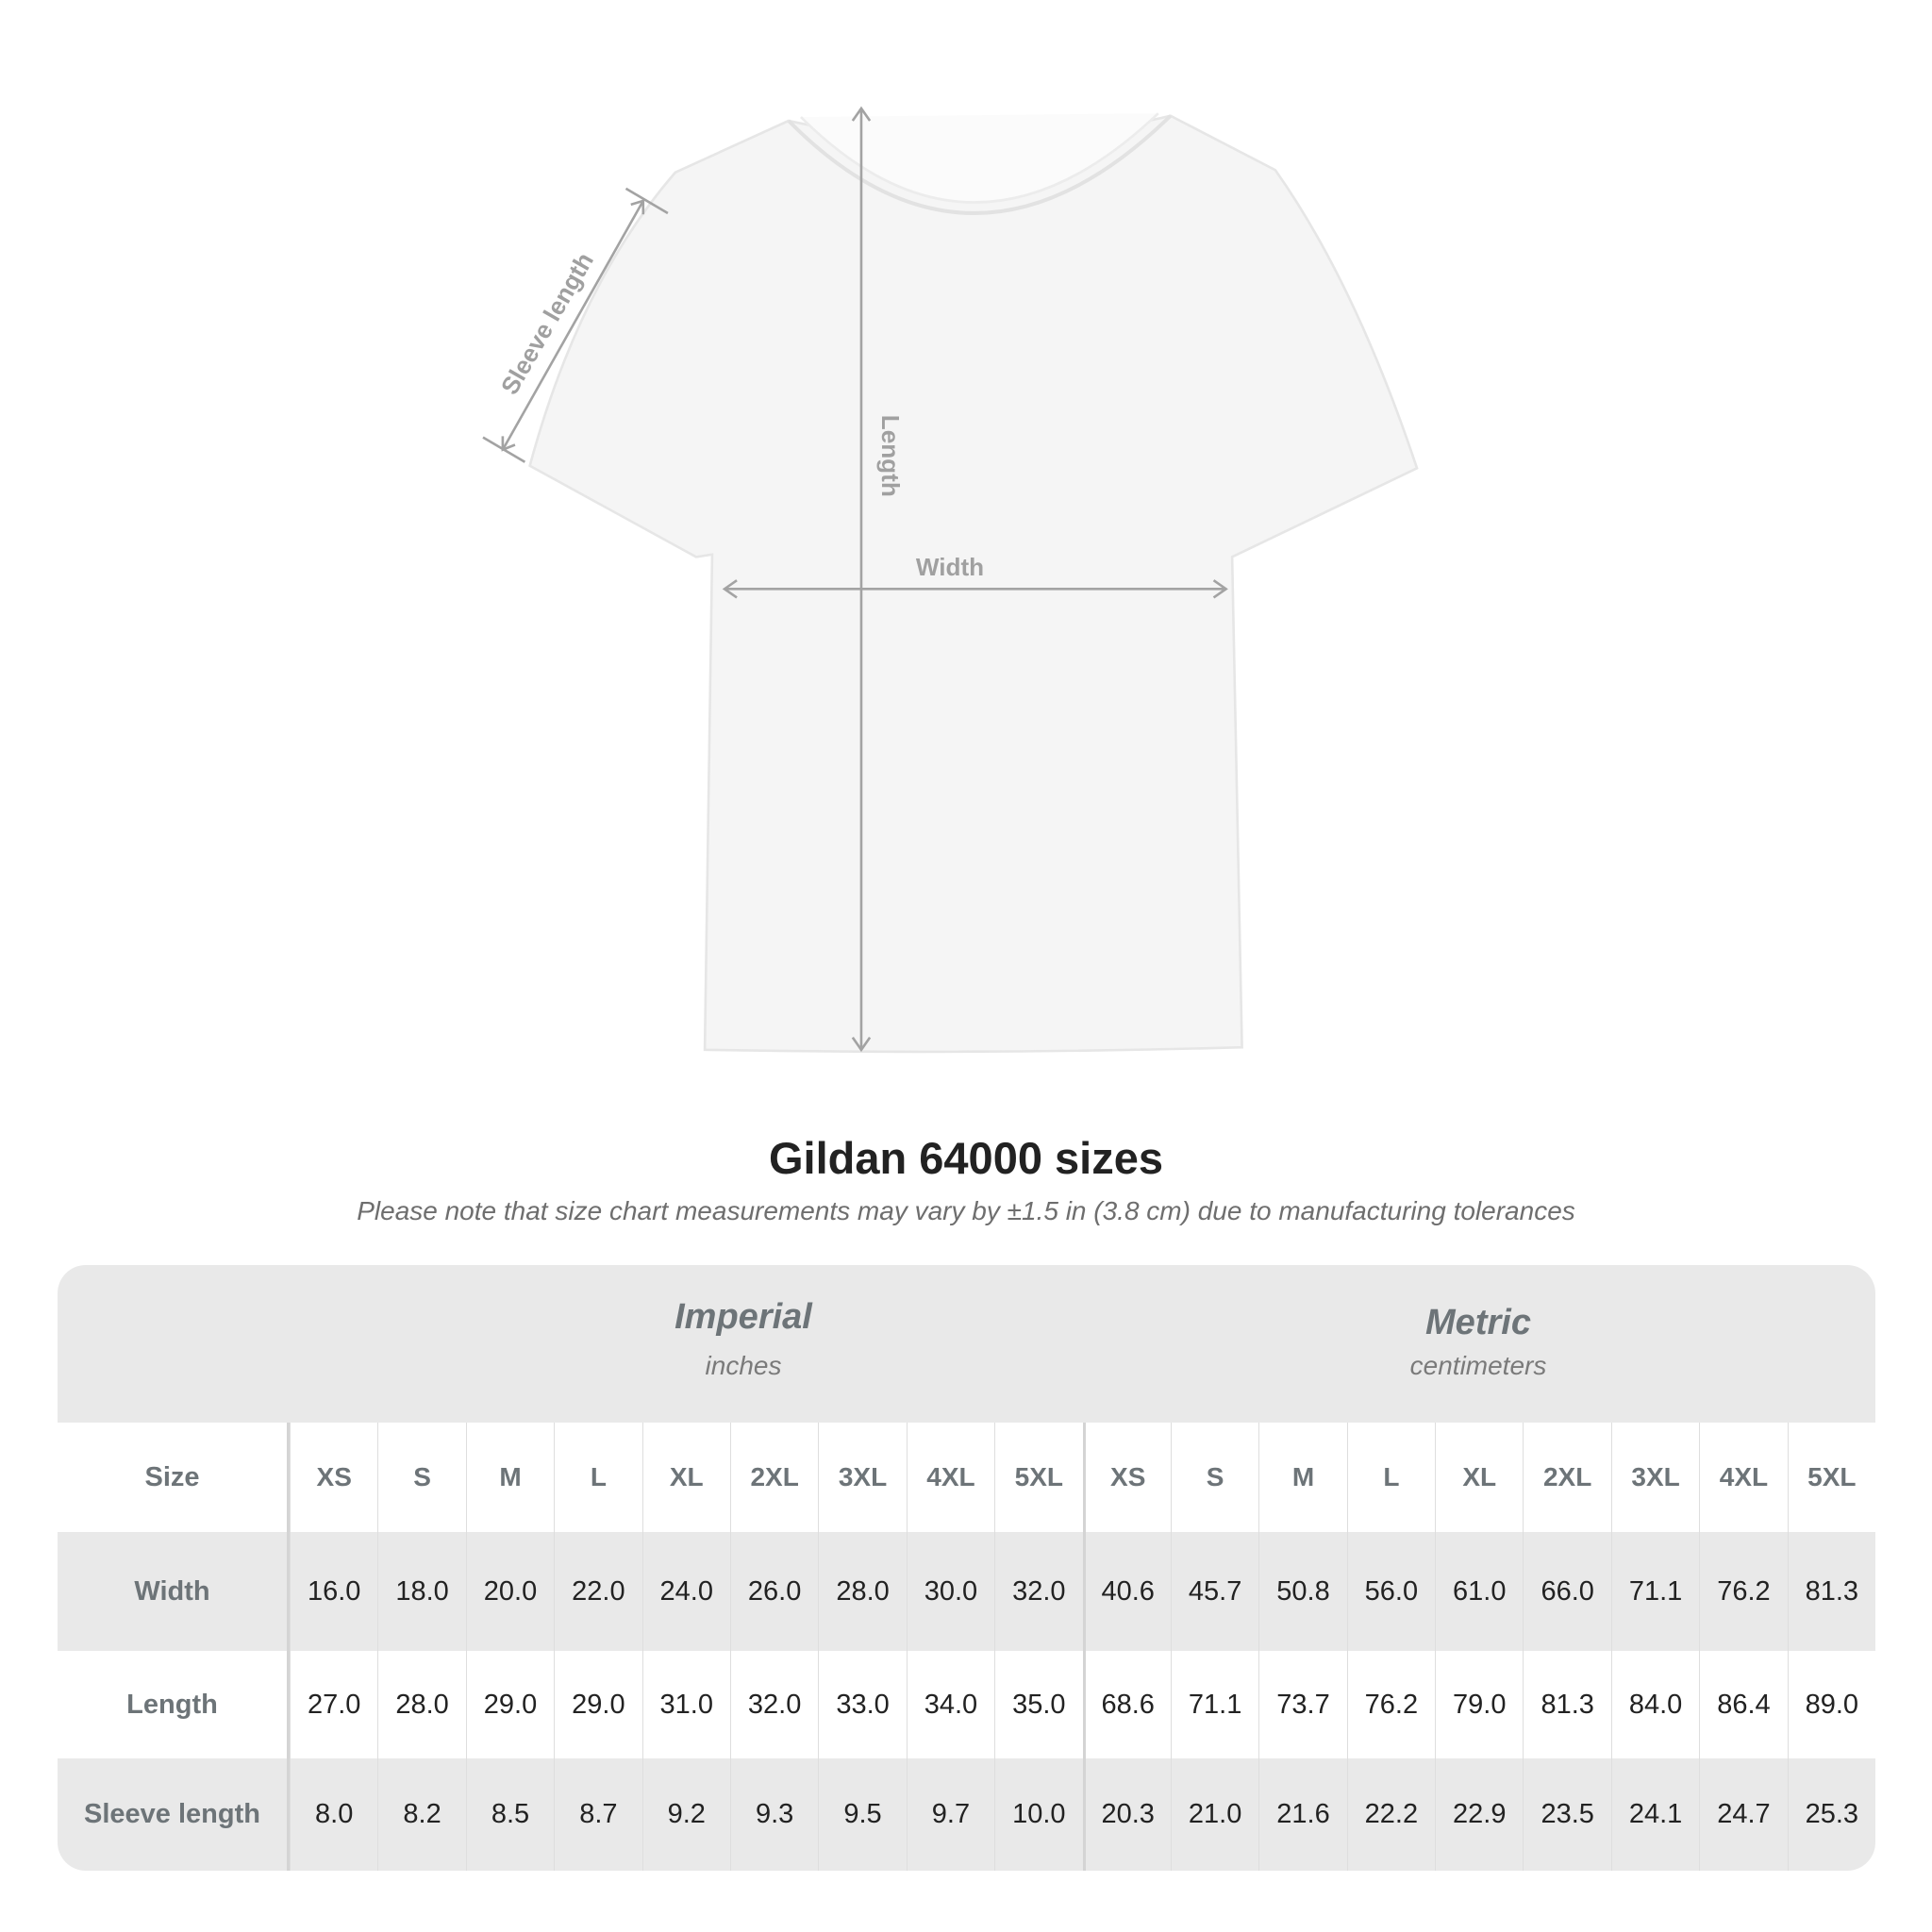  Describe the element at coordinates (1479, 1591) in the screenshot. I see `metric-value-cell: 61.0` at that location.